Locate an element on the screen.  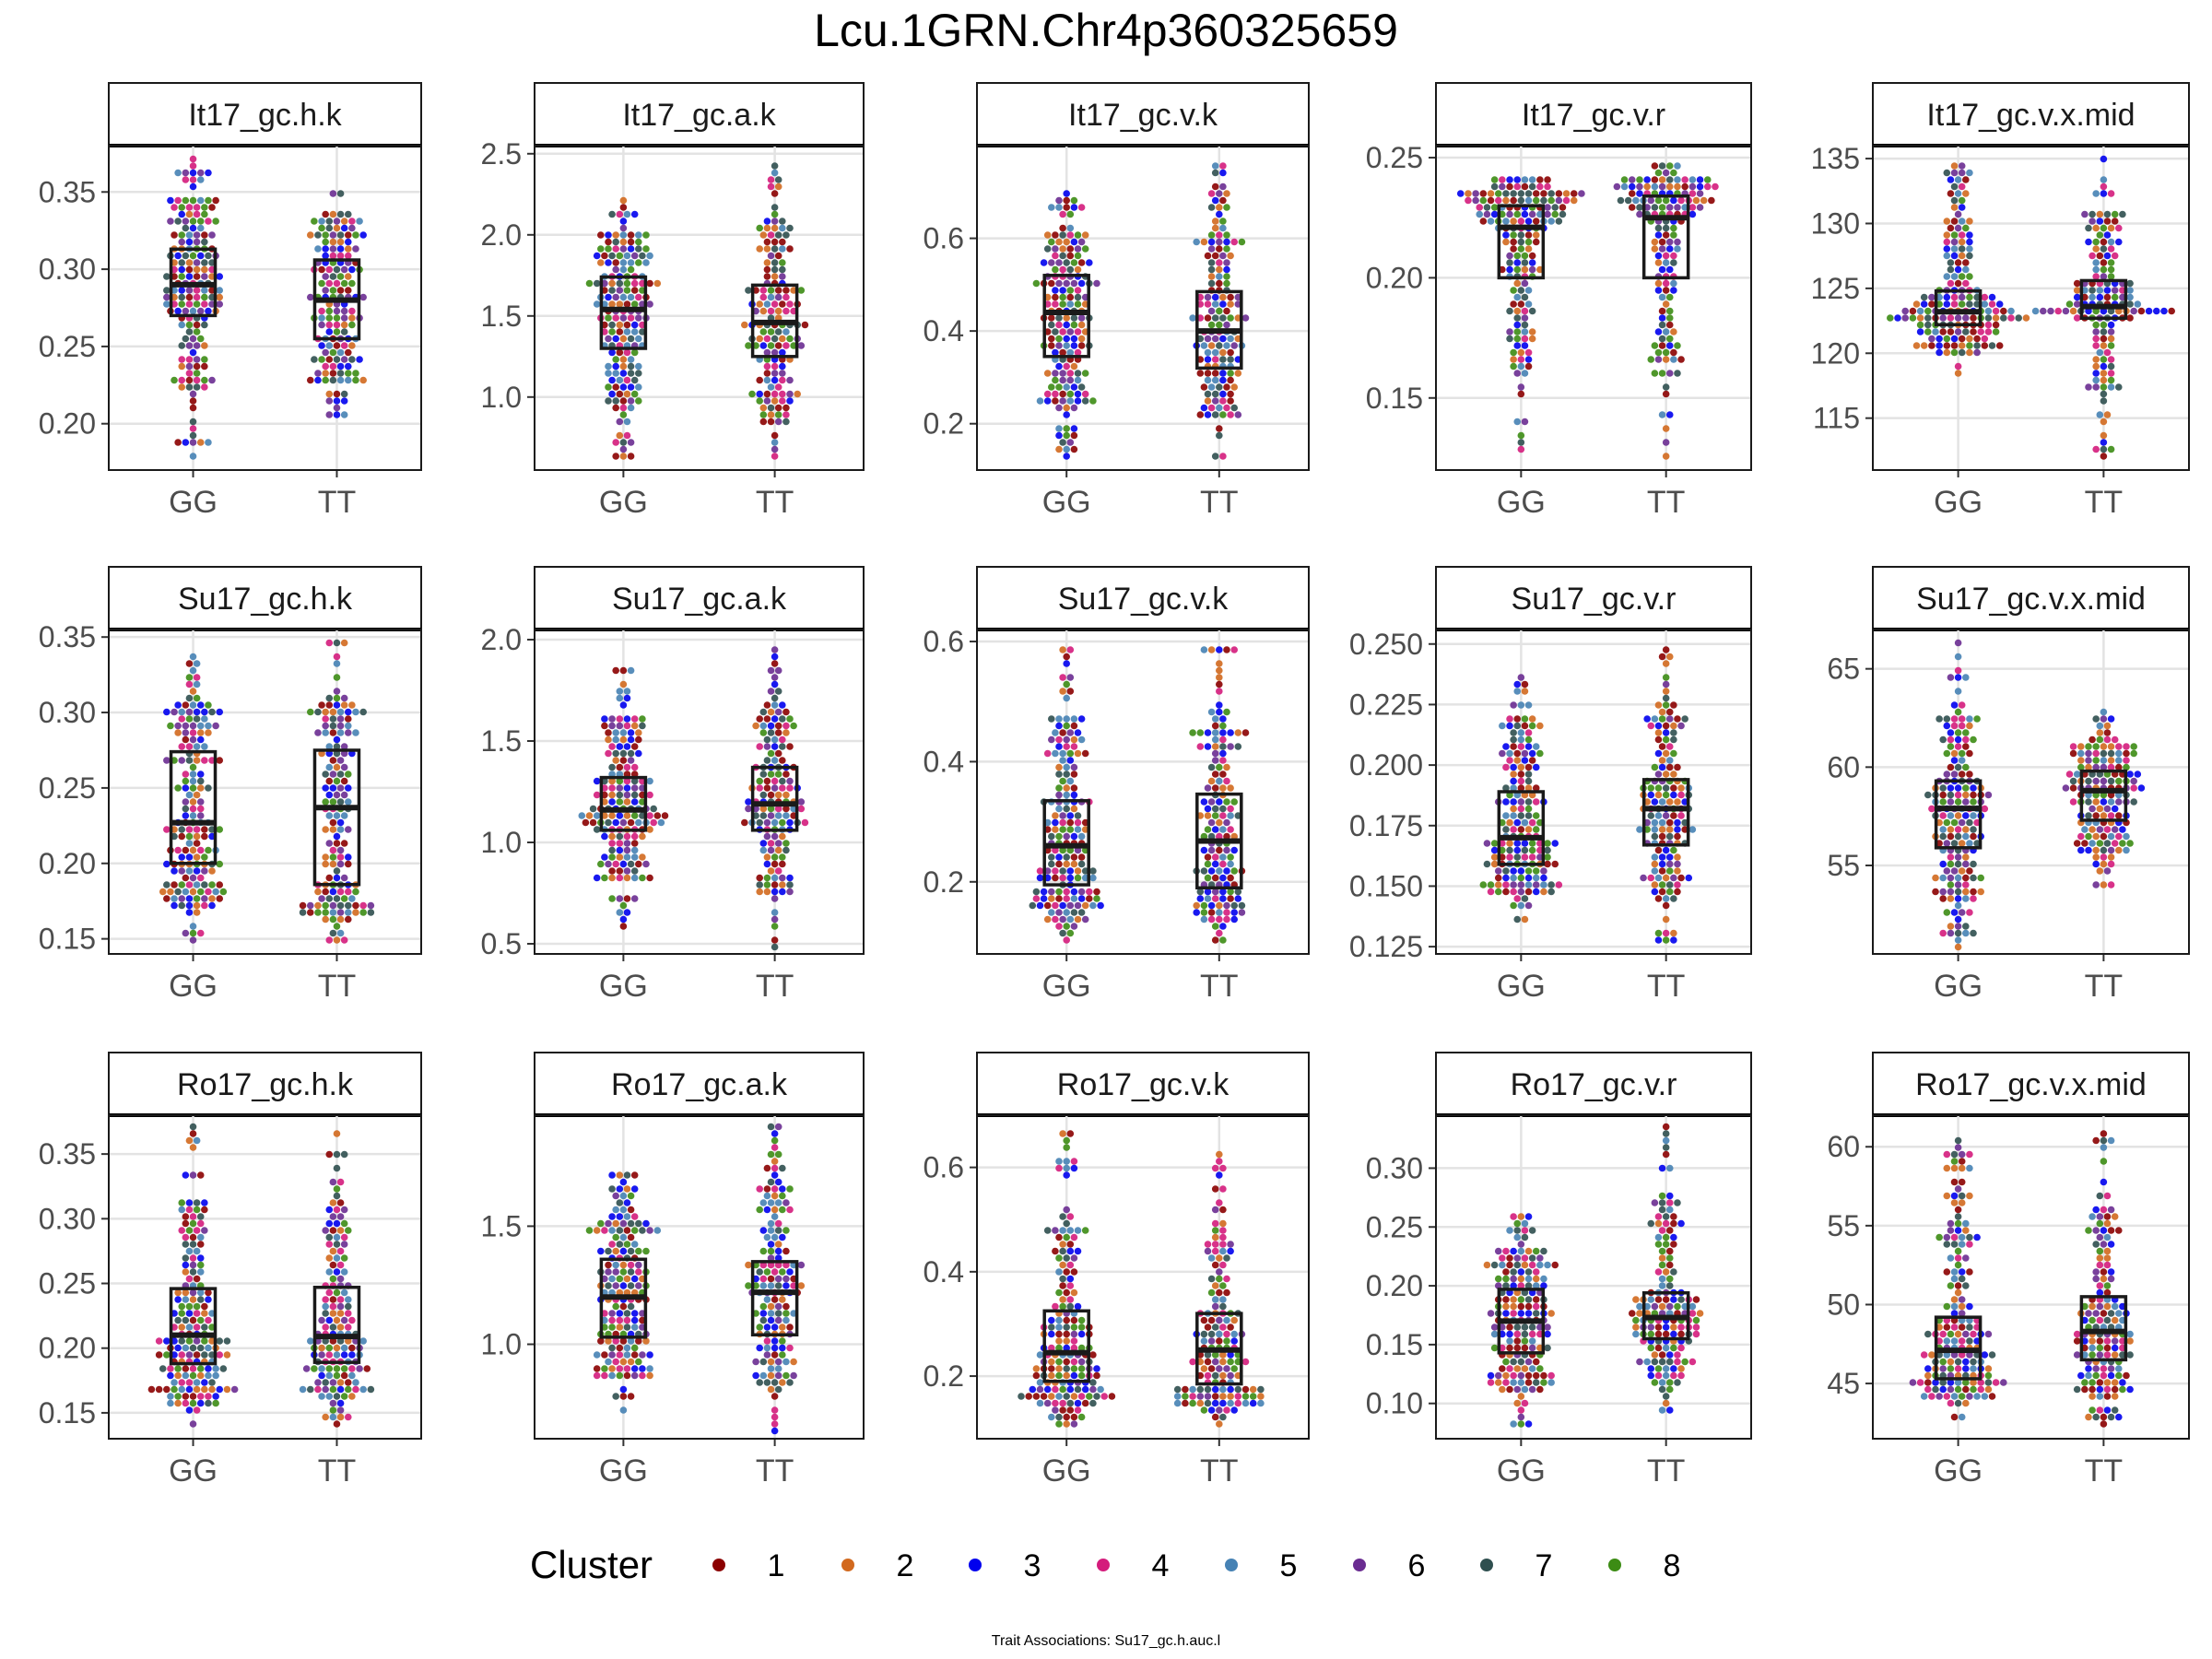
panel-border is located at coordinates (1593, 1277).